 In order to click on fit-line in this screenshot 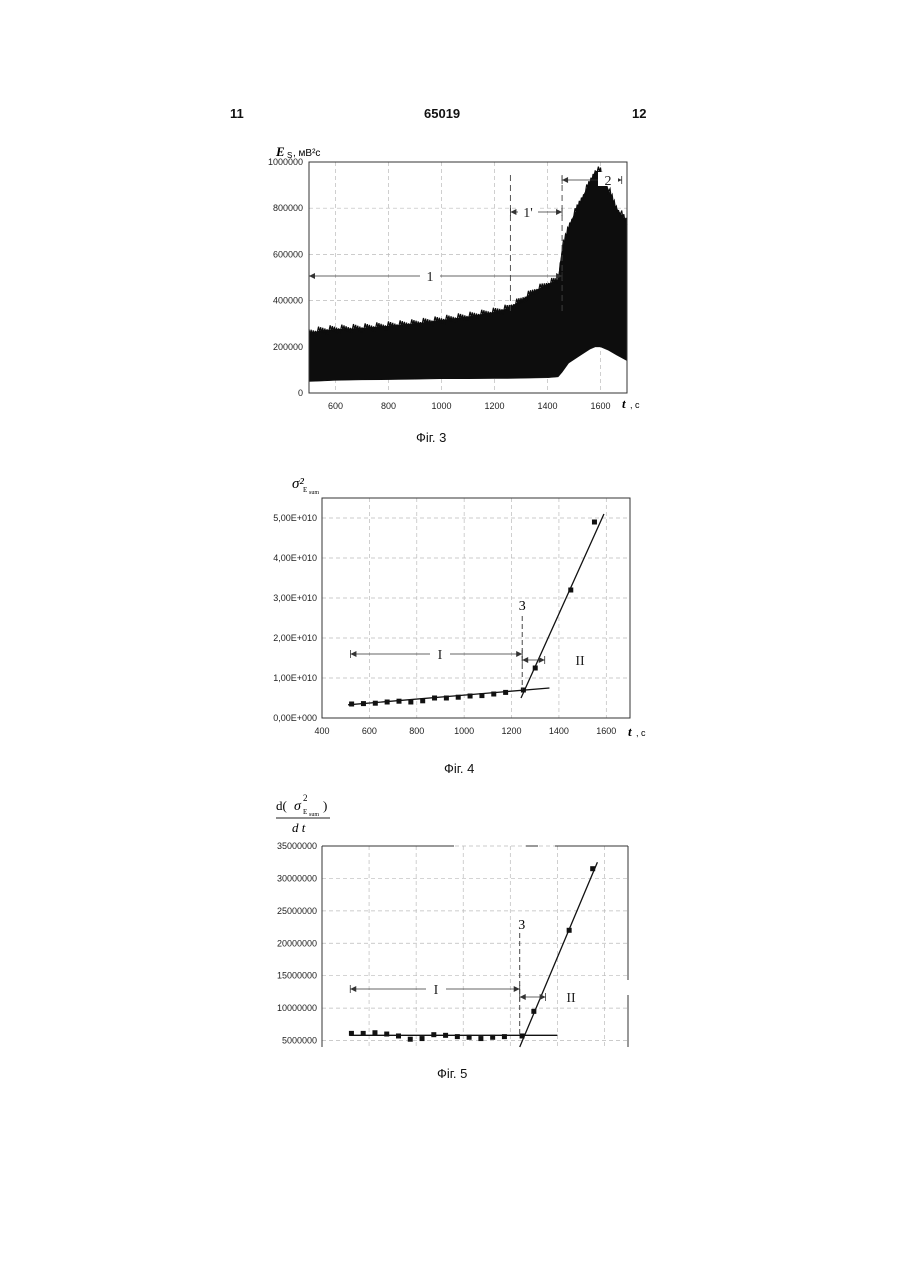, I will do `click(559, 954)`.